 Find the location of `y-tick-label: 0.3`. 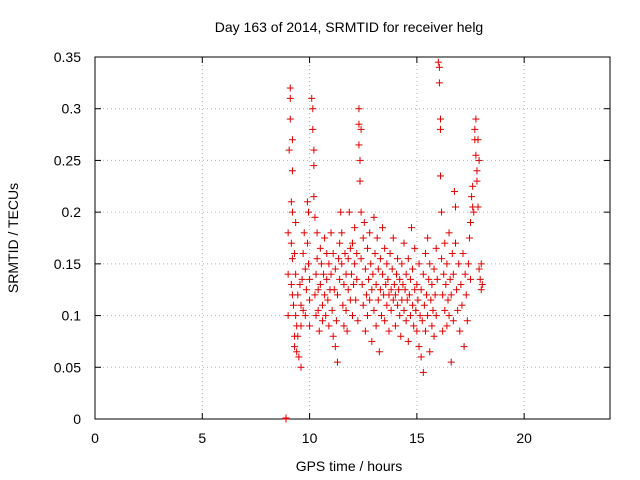

y-tick-label: 0.3 is located at coordinates (72, 109).